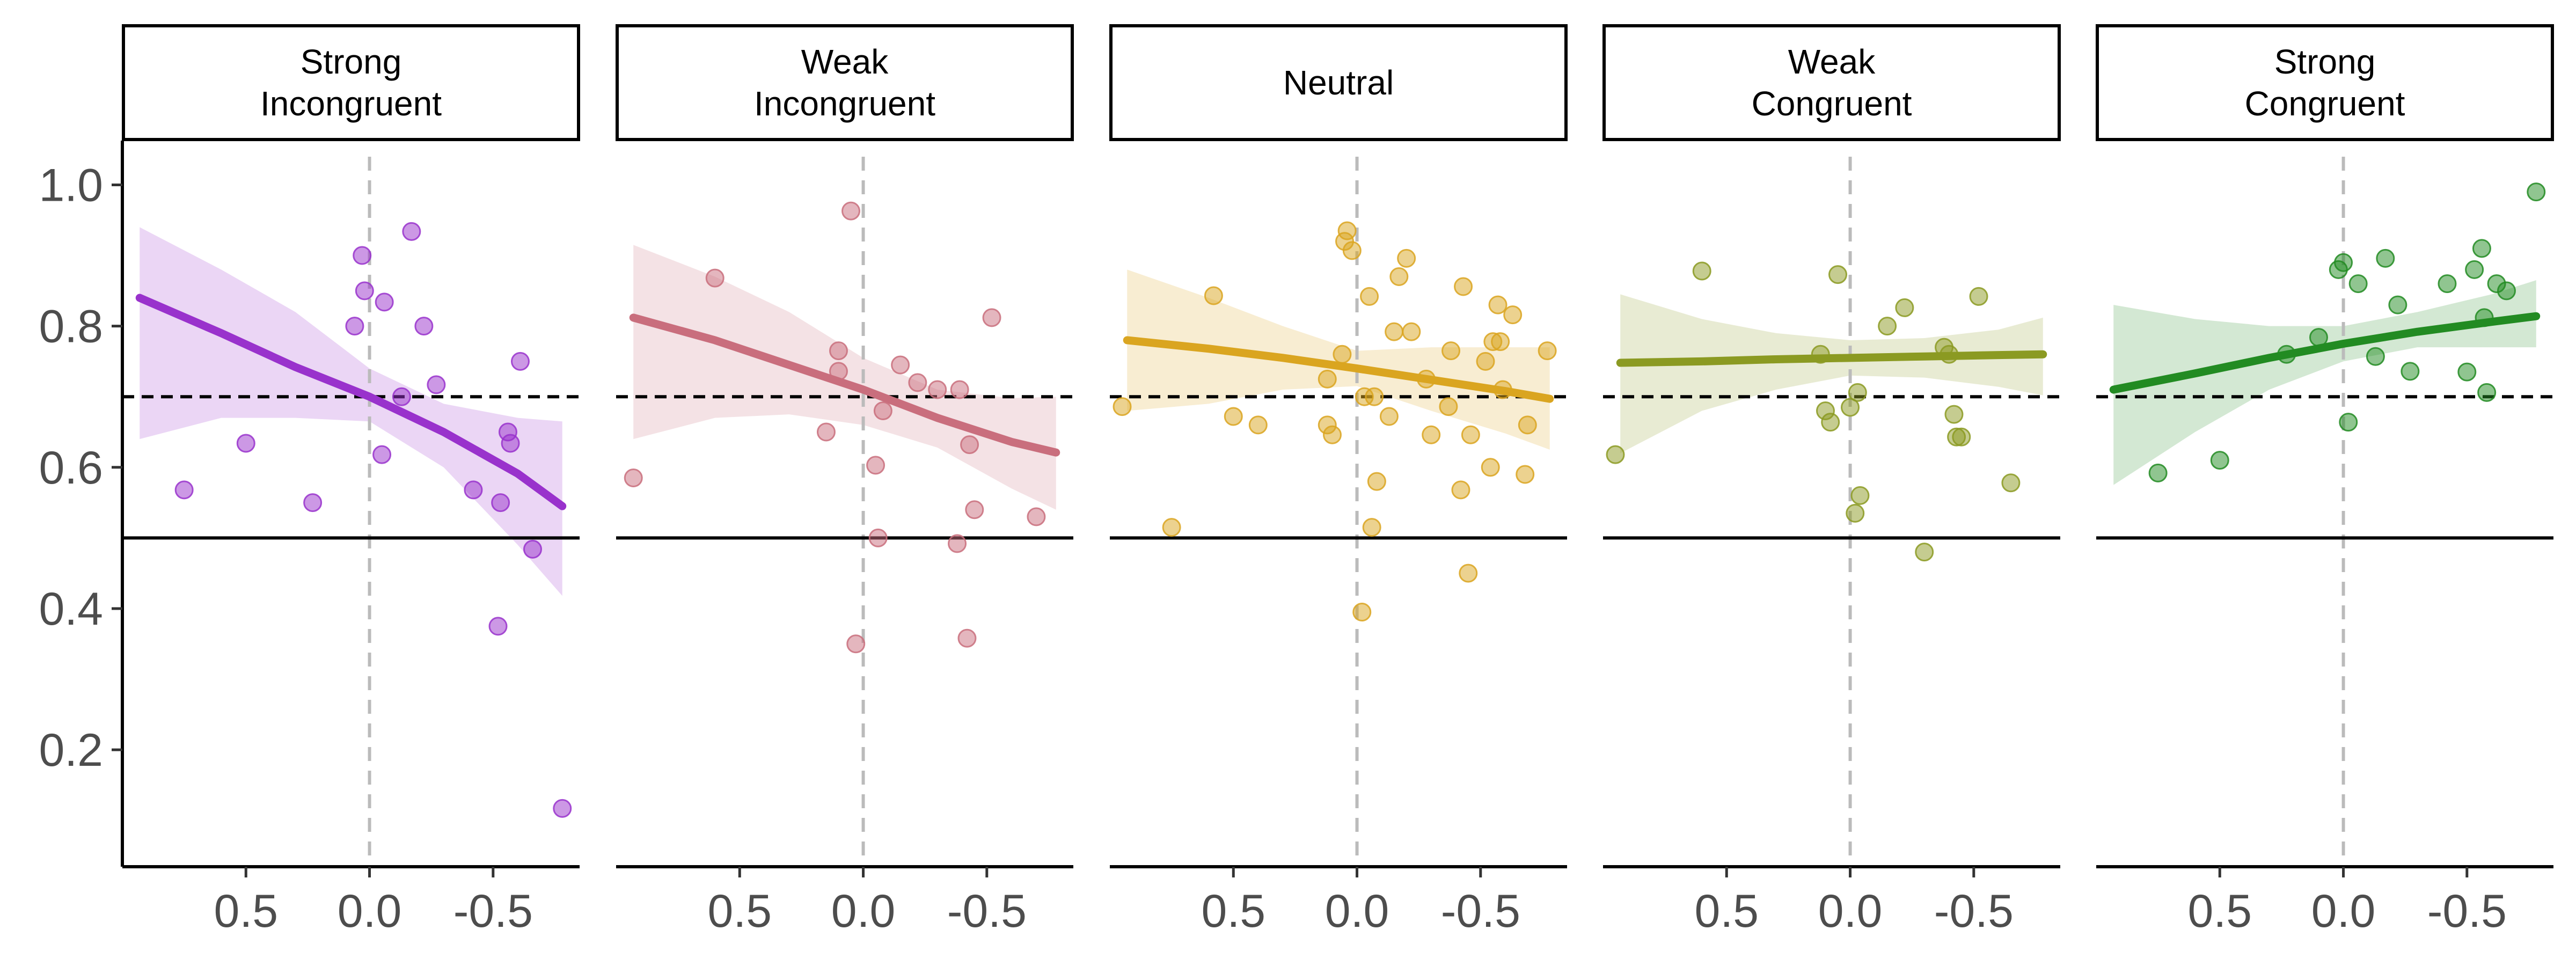  Describe the element at coordinates (351, 103) in the screenshot. I see `facet-label: Incongruent` at that location.